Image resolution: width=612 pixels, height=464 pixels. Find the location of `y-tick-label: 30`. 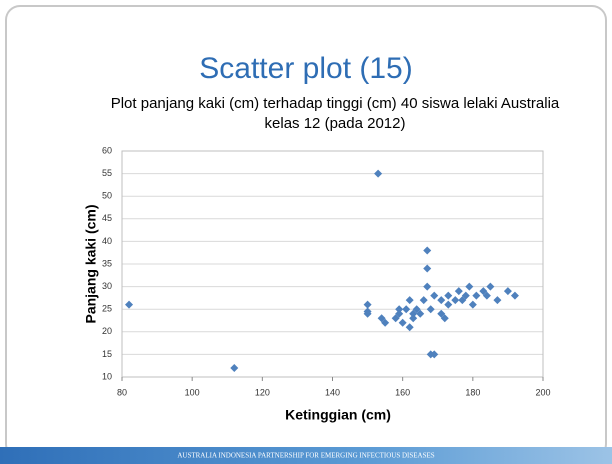

y-tick-label: 30 is located at coordinates (107, 286).